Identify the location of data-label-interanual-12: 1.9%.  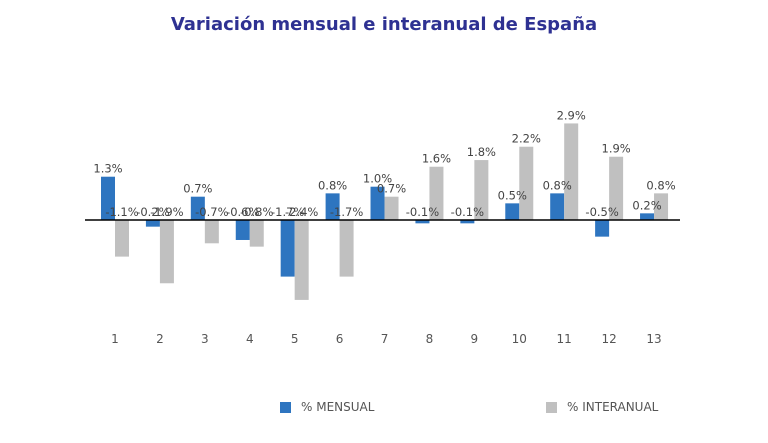
(616, 149).